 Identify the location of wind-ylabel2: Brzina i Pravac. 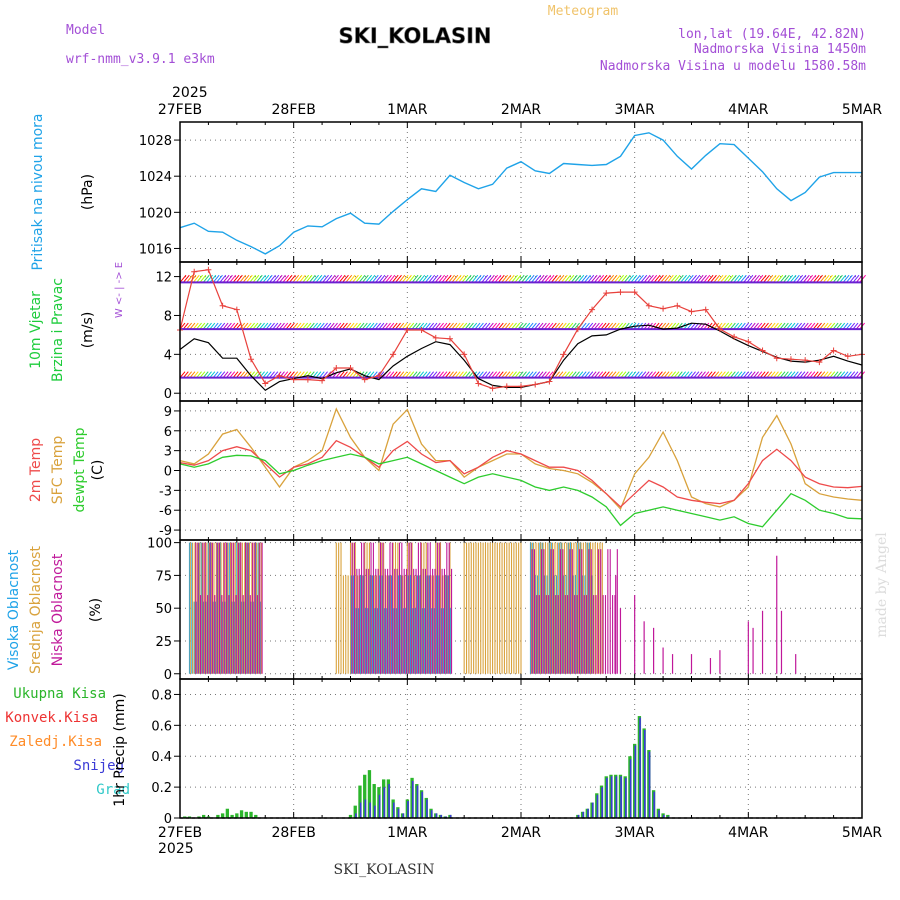
(58, 330).